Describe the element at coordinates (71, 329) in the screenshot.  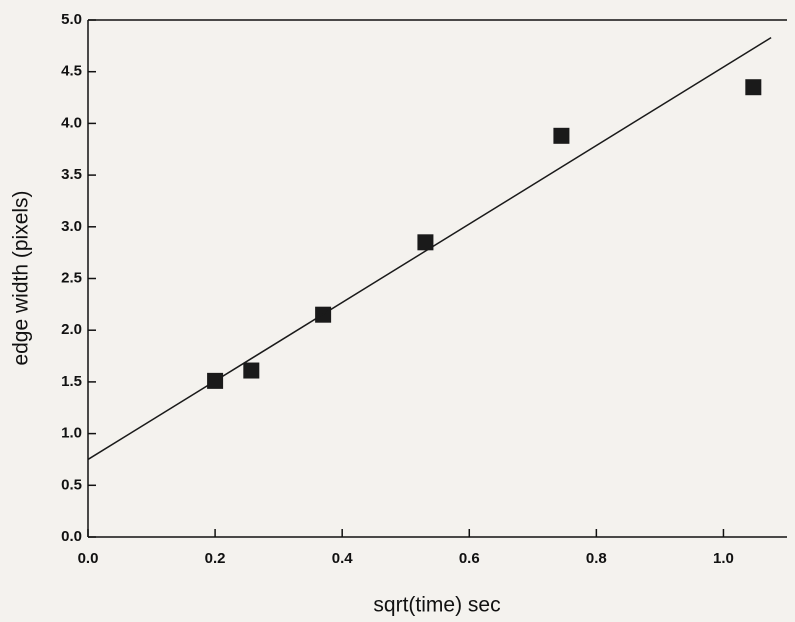
I see `y-tick-label: 2.0` at that location.